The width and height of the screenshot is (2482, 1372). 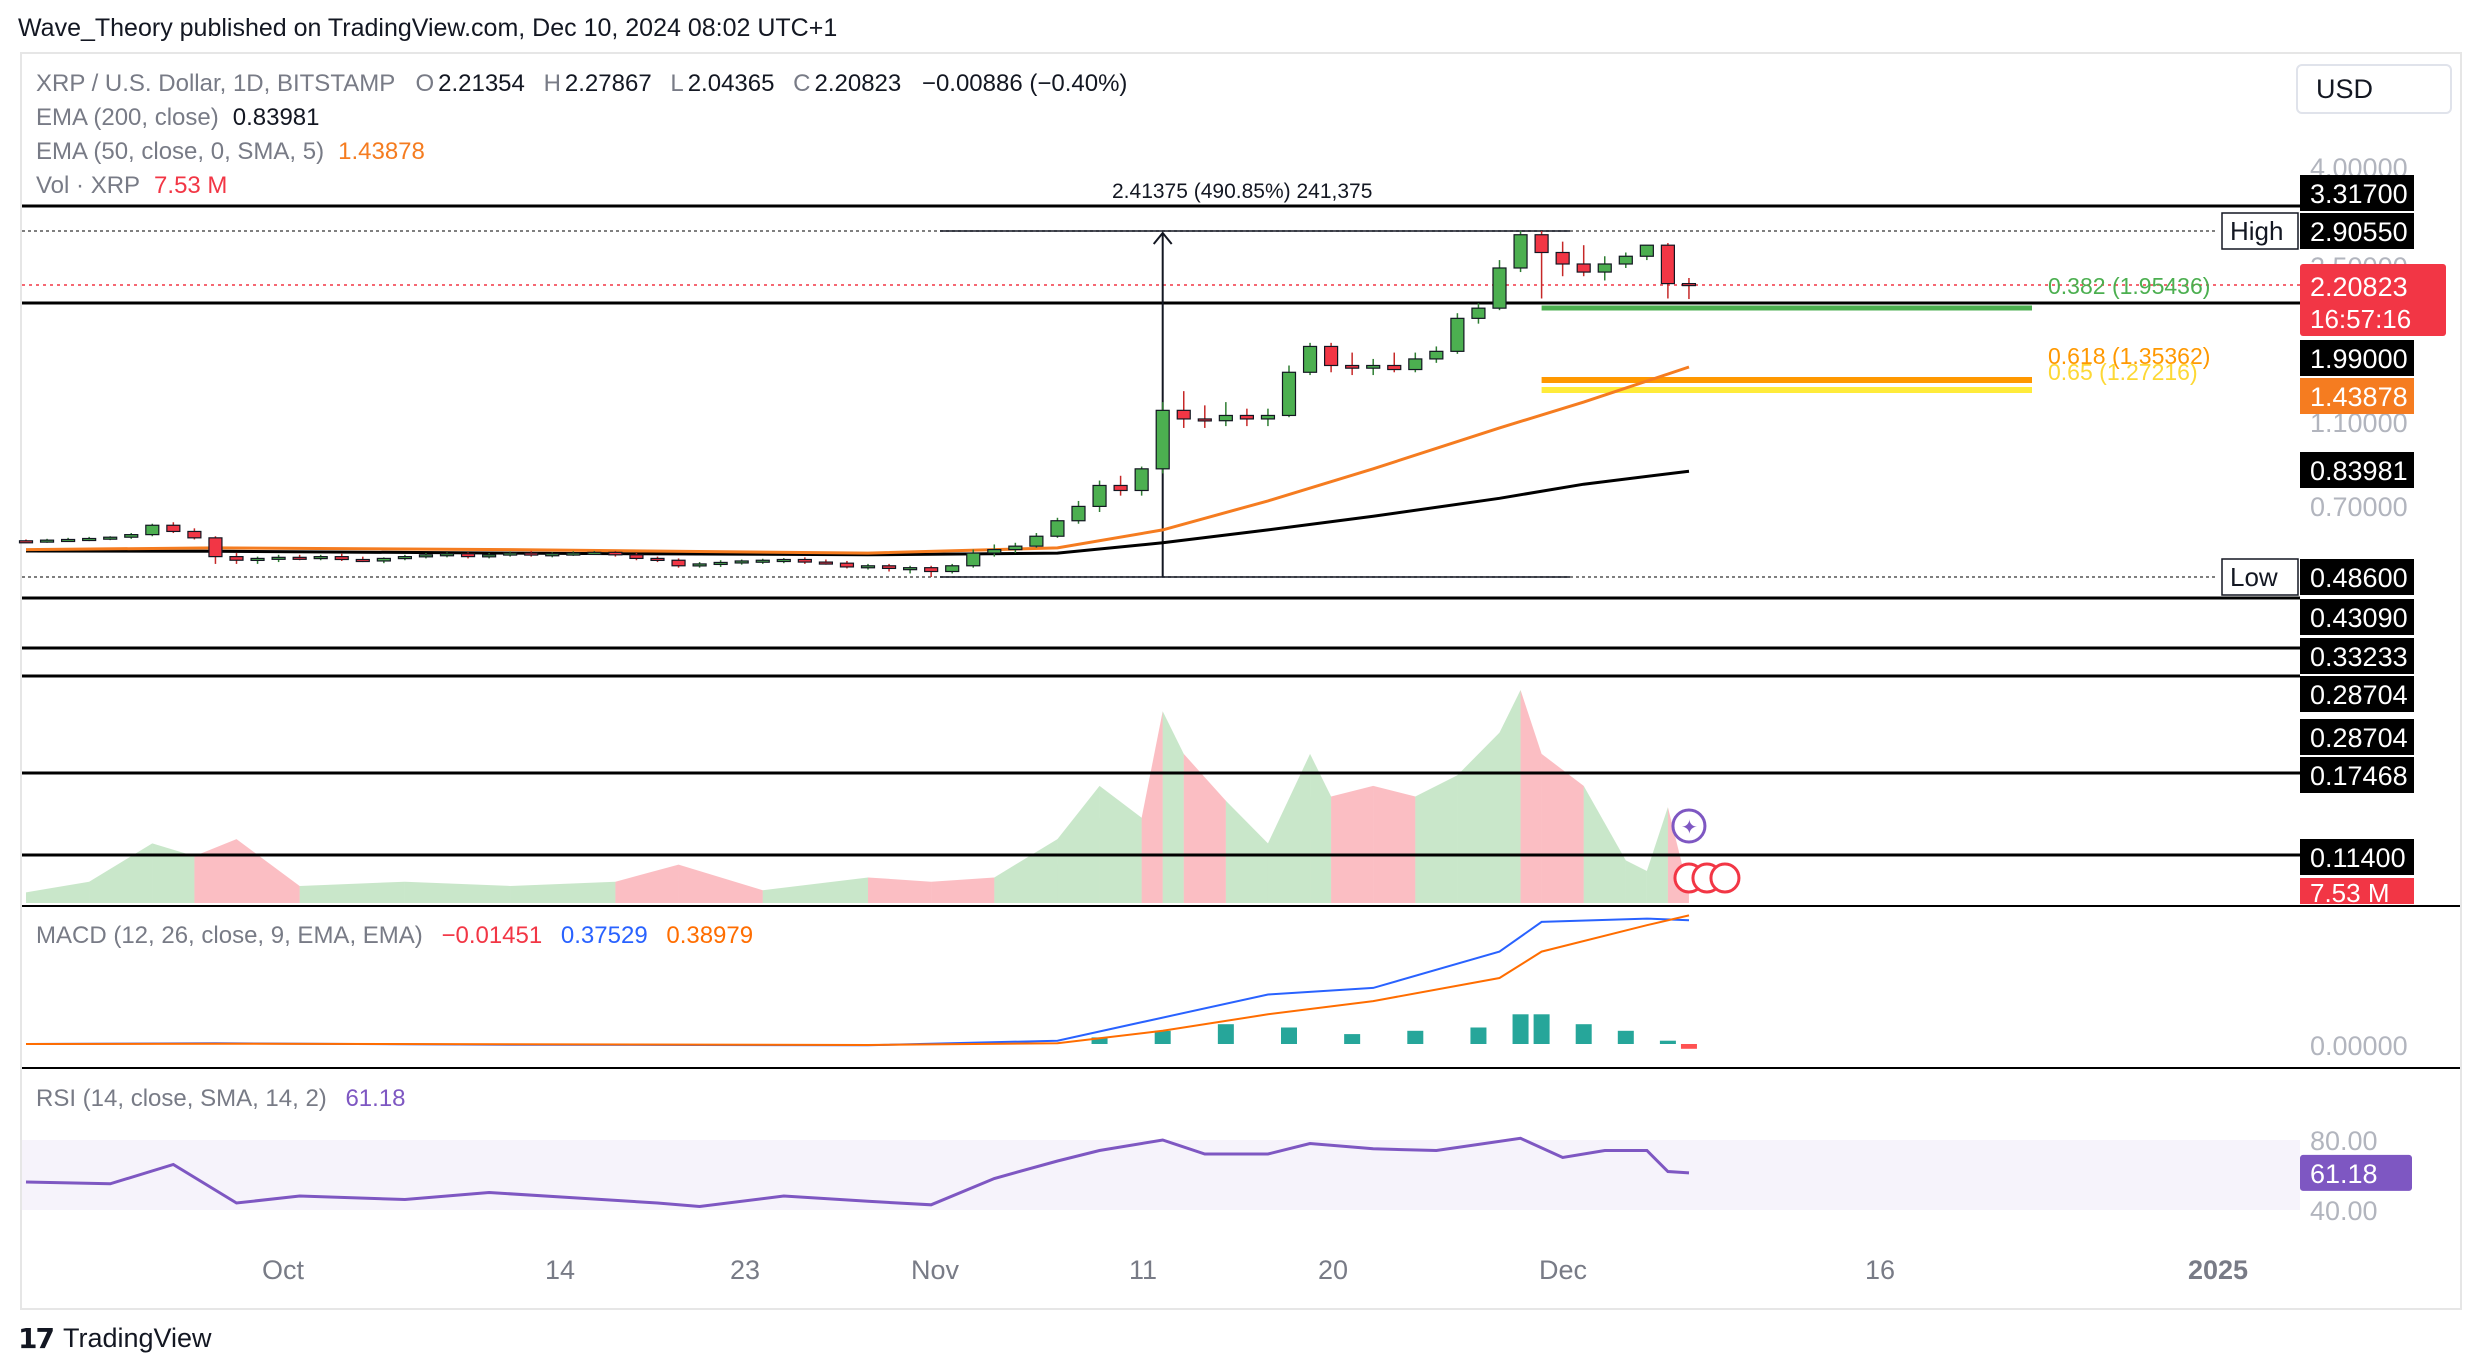 I want to click on rsi-lower-label: 40.00, so click(x=2344, y=1211).